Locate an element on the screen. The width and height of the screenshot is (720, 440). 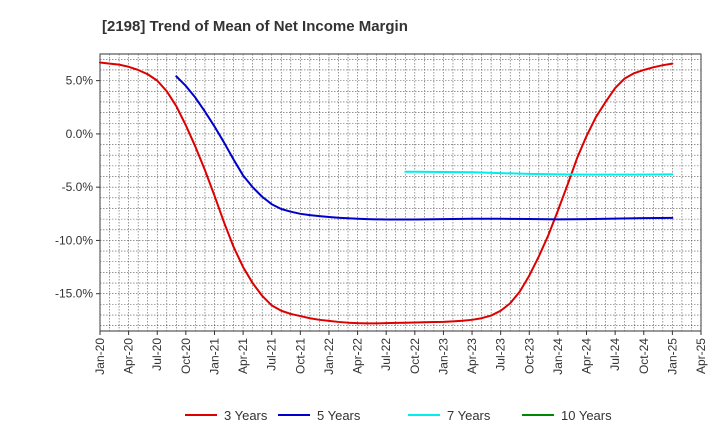
legend: 3 Years 5 Years 7 Years 10 Years is located at coordinates (398, 415).